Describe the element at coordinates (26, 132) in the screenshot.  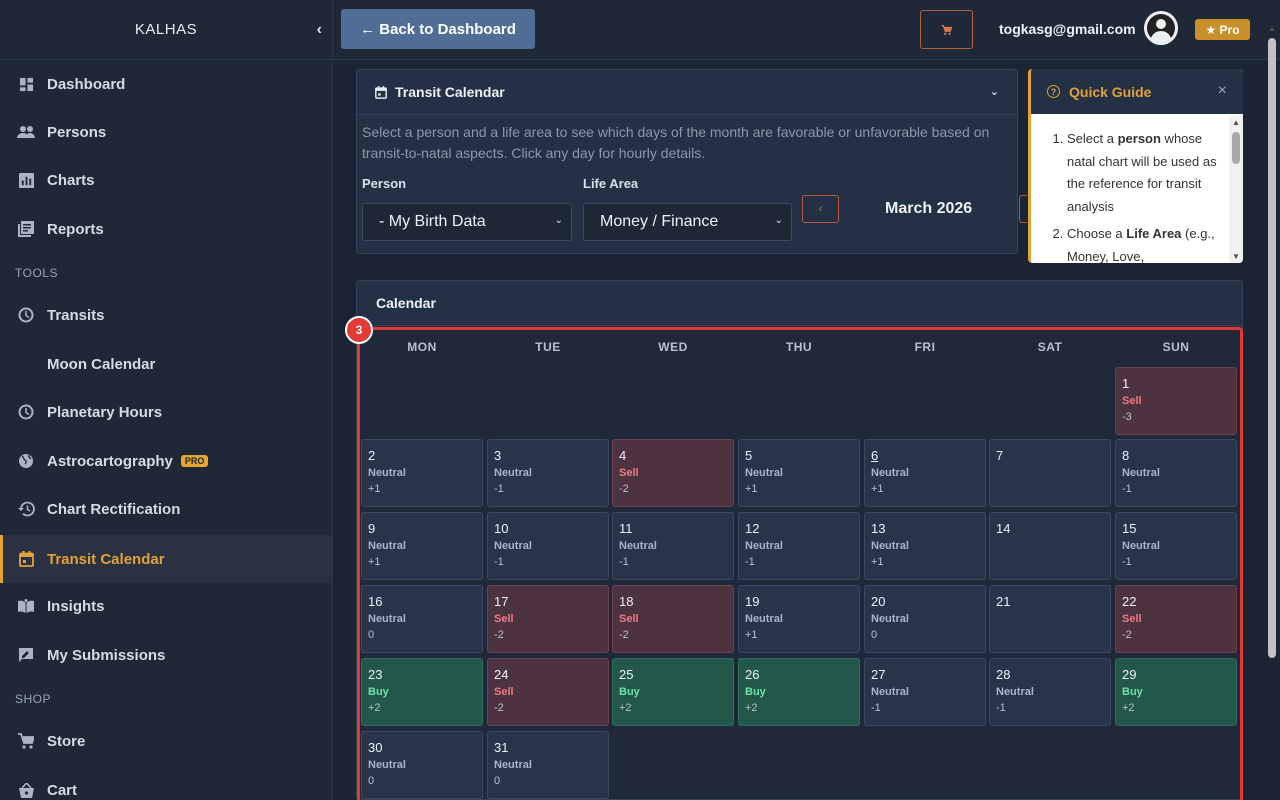
I see `people-icon` at that location.